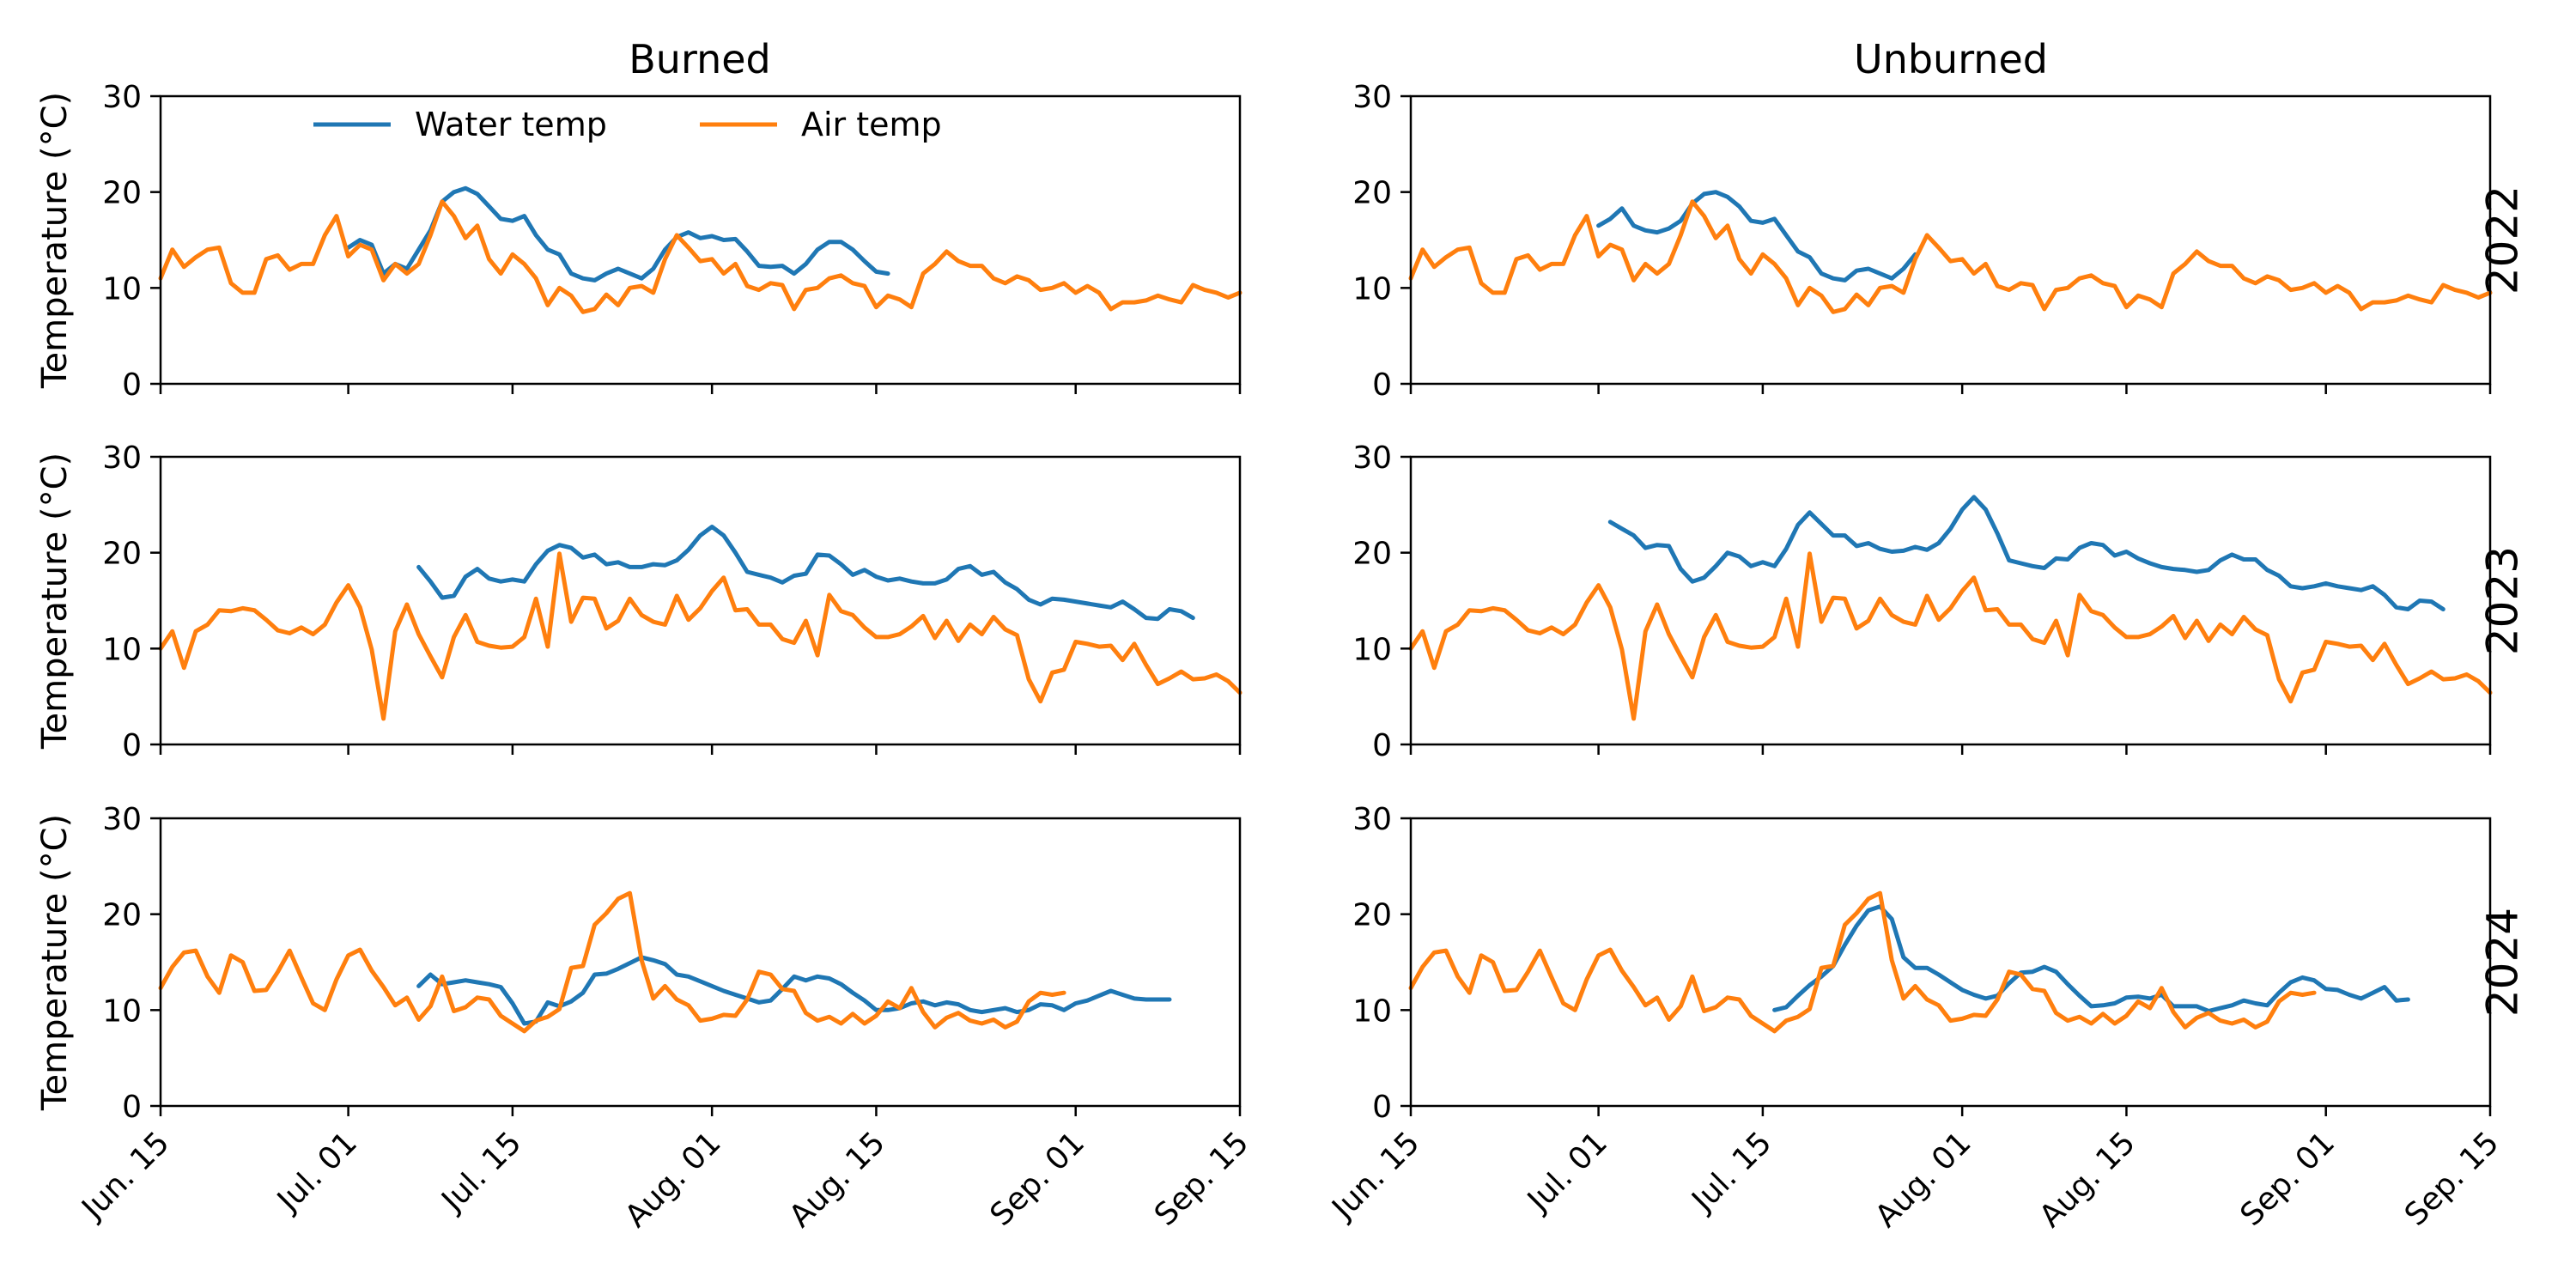 This screenshot has width=2576, height=1288. I want to click on panel-unburned-2023: 0 10 20 30 2023, so click(1939, 601).